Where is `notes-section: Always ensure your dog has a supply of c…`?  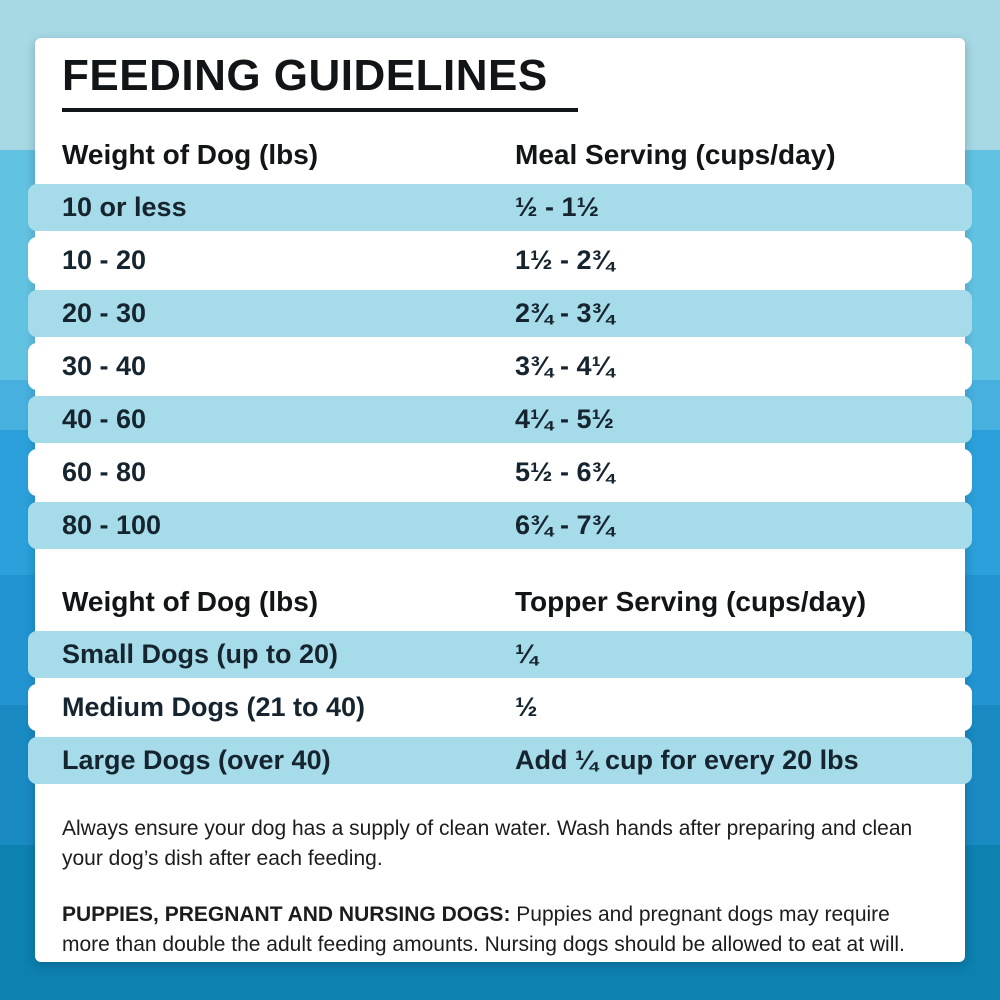 notes-section: Always ensure your dog has a supply of c… is located at coordinates (500, 887).